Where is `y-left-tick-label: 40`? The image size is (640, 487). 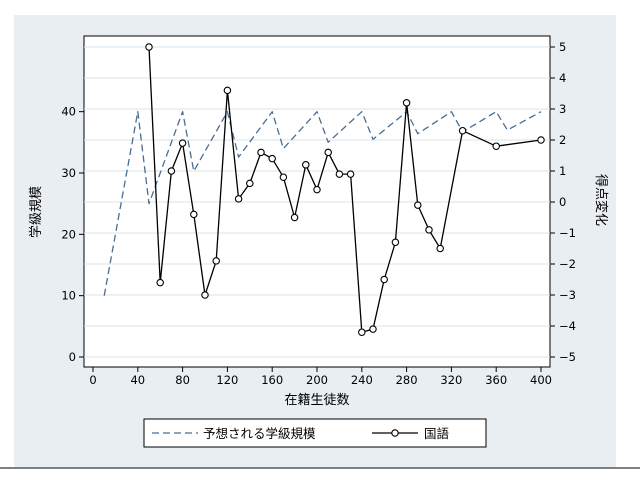
y-left-tick-label: 40 is located at coordinates (68, 112).